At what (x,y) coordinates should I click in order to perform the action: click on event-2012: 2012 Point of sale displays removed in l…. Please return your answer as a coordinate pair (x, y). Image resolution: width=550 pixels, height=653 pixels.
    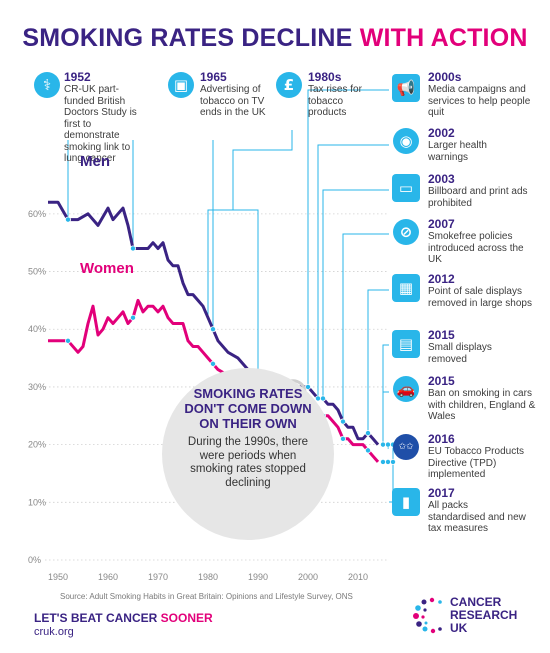
    Looking at the image, I should click on (480, 290).